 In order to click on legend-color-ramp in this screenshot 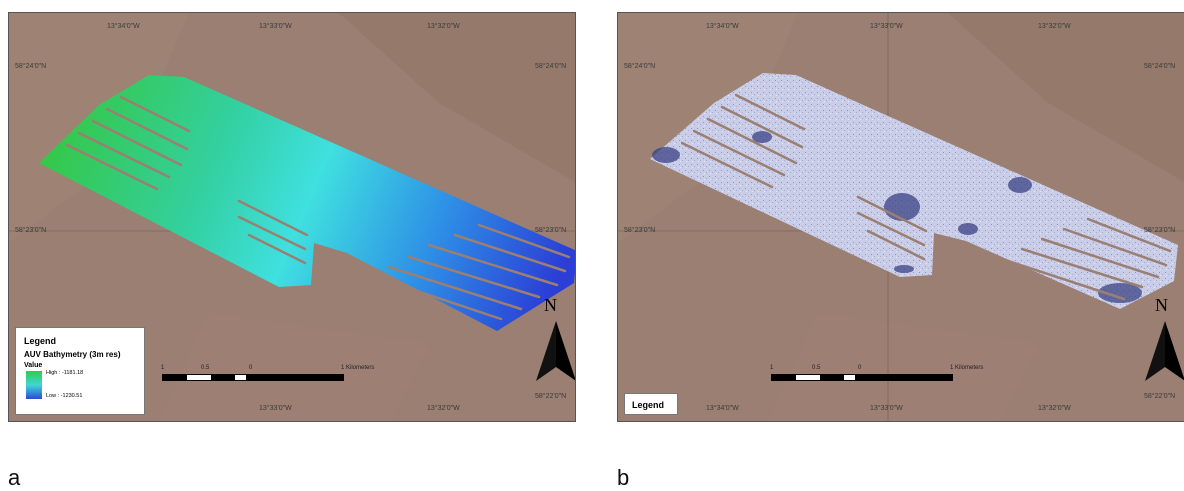, I will do `click(34, 385)`.